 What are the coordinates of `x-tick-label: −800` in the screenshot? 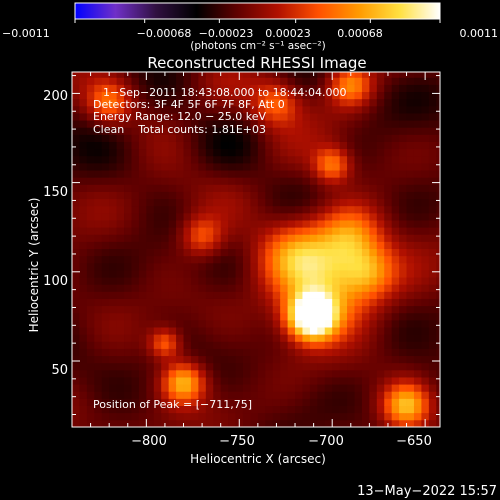 It's located at (149, 441).